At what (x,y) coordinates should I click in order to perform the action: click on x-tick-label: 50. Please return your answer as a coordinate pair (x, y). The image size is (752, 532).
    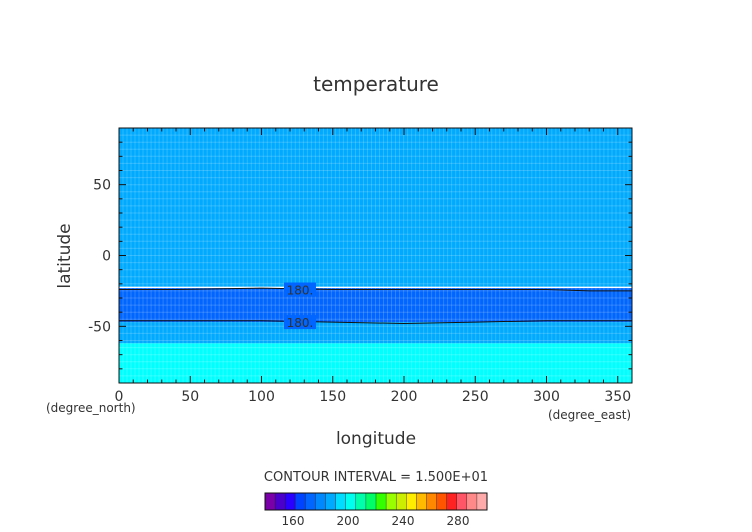
    Looking at the image, I should click on (190, 397).